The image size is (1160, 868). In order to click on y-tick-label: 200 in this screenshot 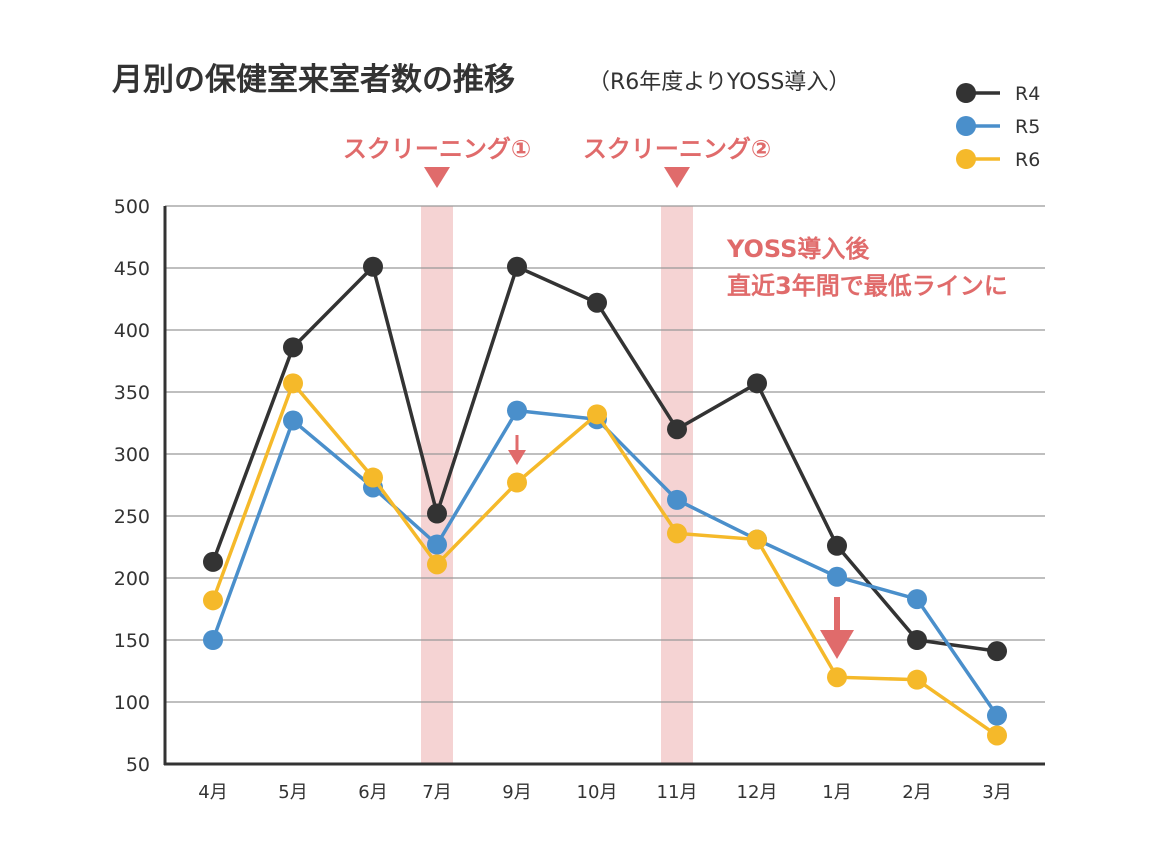, I will do `click(132, 579)`.